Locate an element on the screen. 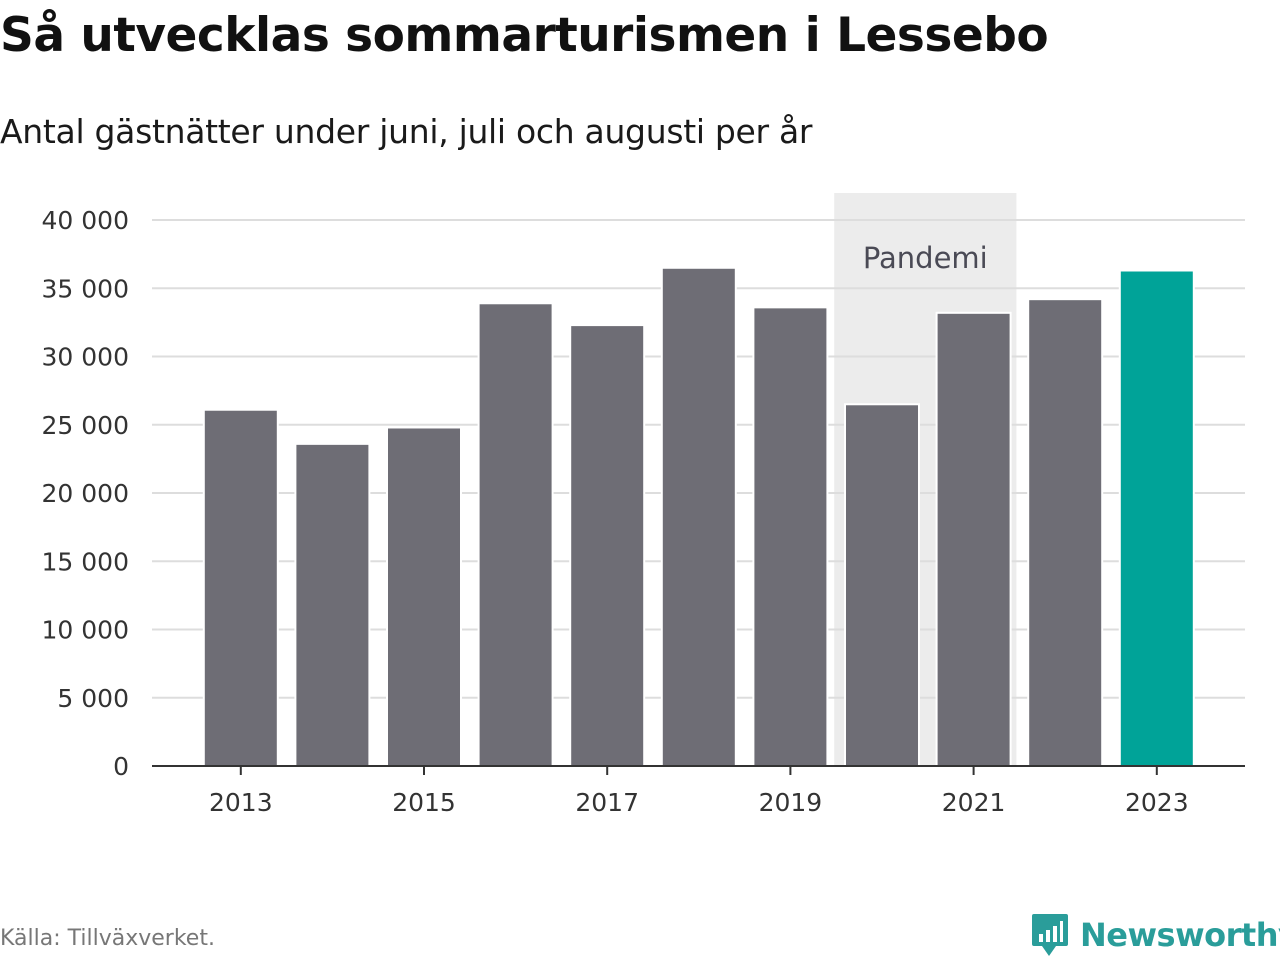 Image resolution: width=1280 pixels, height=960 pixels. y-tick-label: 40 000 is located at coordinates (85, 220).